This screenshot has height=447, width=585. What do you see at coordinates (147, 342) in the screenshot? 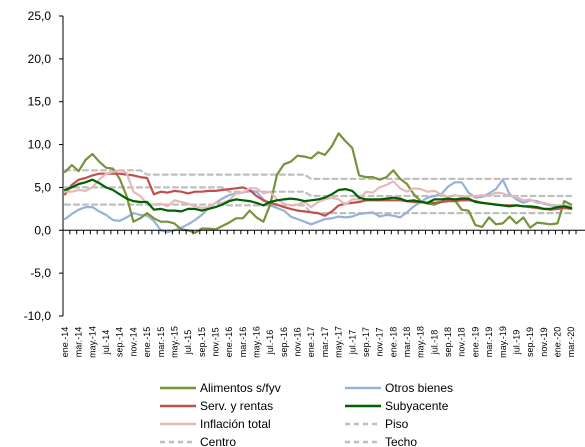
I see `x-tick-label: ene.-15` at bounding box center [147, 342].